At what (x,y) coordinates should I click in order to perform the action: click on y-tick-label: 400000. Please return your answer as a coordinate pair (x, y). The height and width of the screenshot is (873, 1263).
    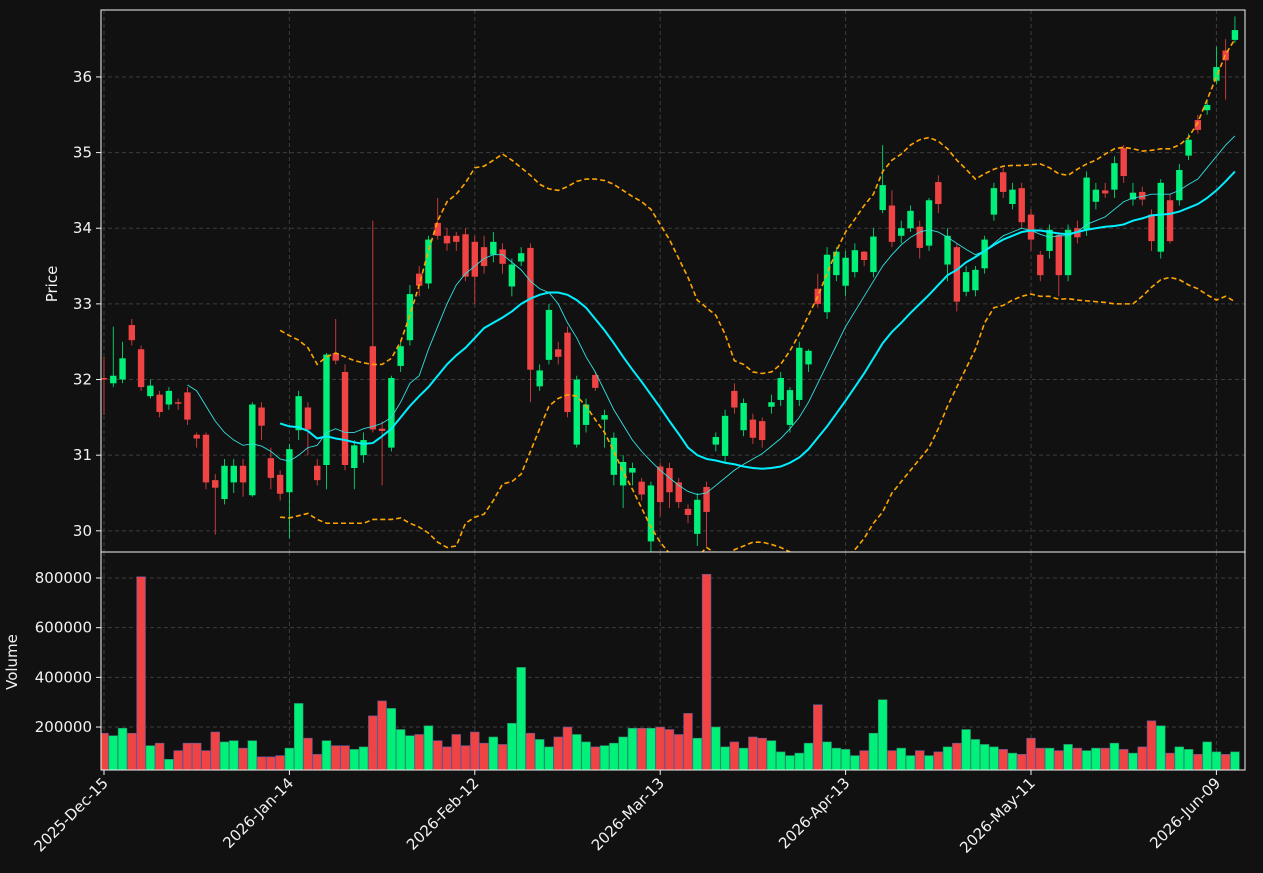
    Looking at the image, I should click on (63, 677).